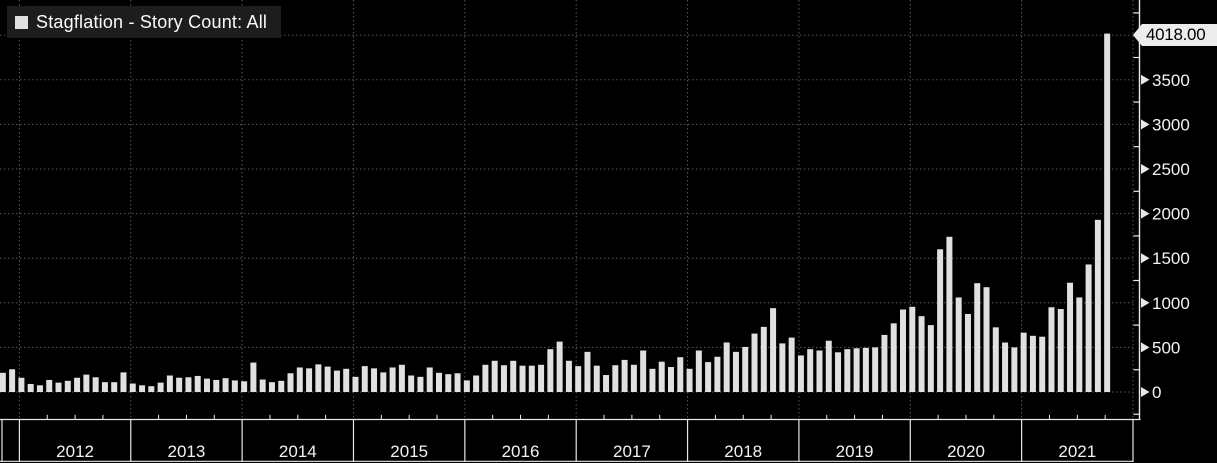 The image size is (1217, 463). I want to click on legend-marker-icon, so click(21, 22).